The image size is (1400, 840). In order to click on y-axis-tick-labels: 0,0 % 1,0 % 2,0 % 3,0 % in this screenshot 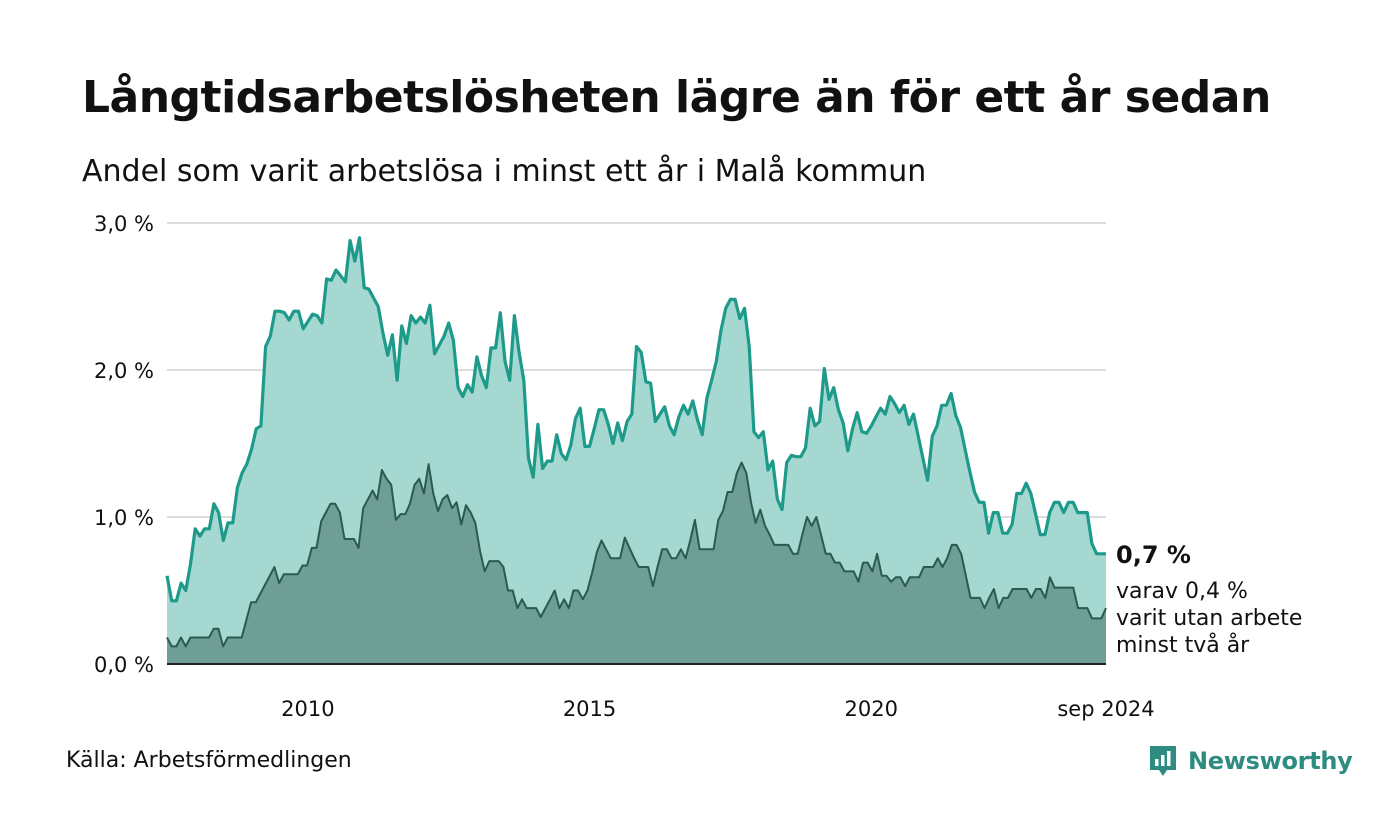, I will do `click(124, 444)`.